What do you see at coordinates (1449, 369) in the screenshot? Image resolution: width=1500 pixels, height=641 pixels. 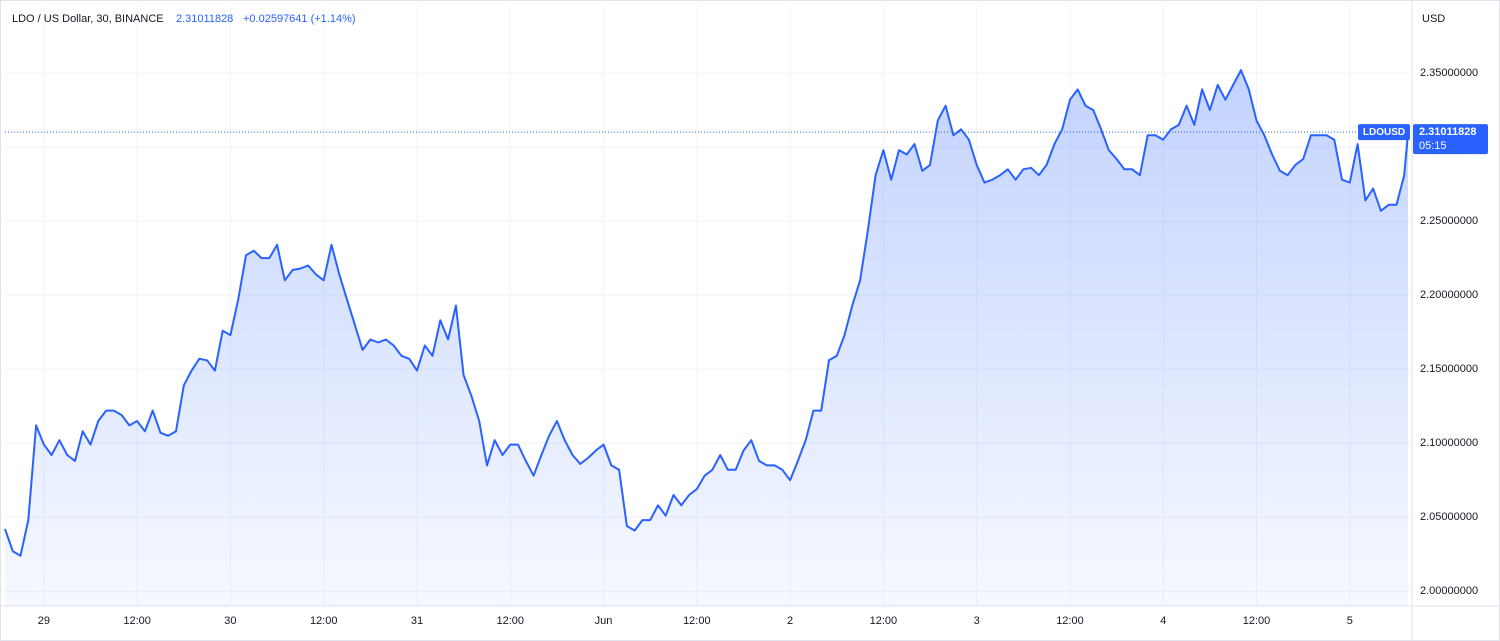 I see `y-tick-label: 2.15000000` at bounding box center [1449, 369].